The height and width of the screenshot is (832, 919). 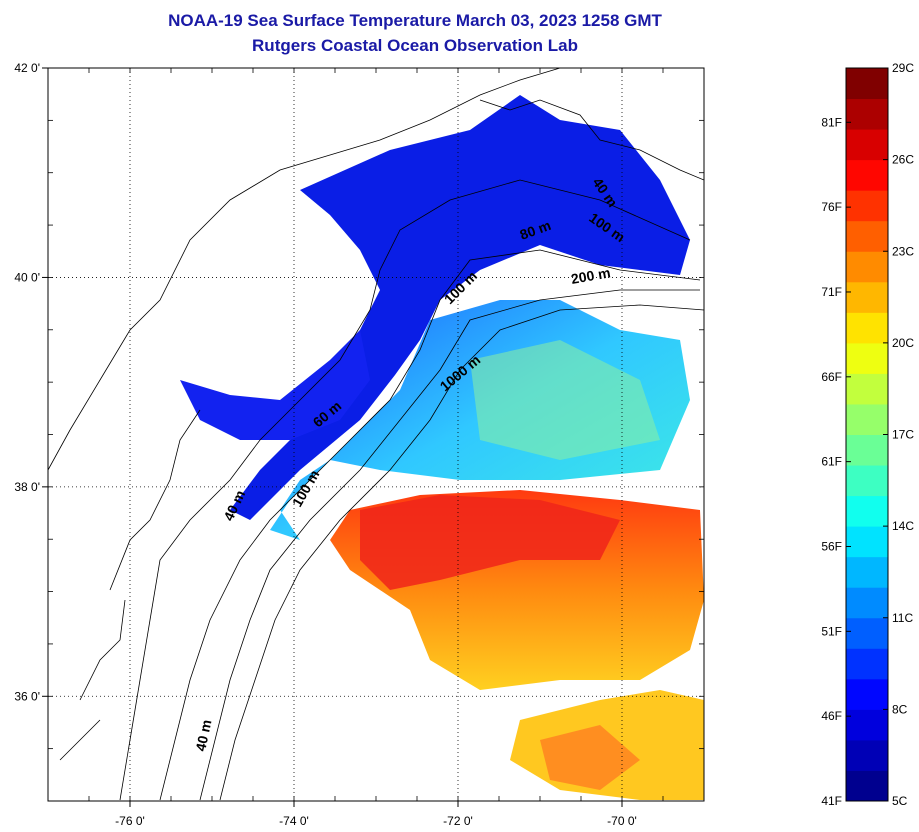 I want to click on colorbar-label-f: 41F, so click(x=831, y=801).